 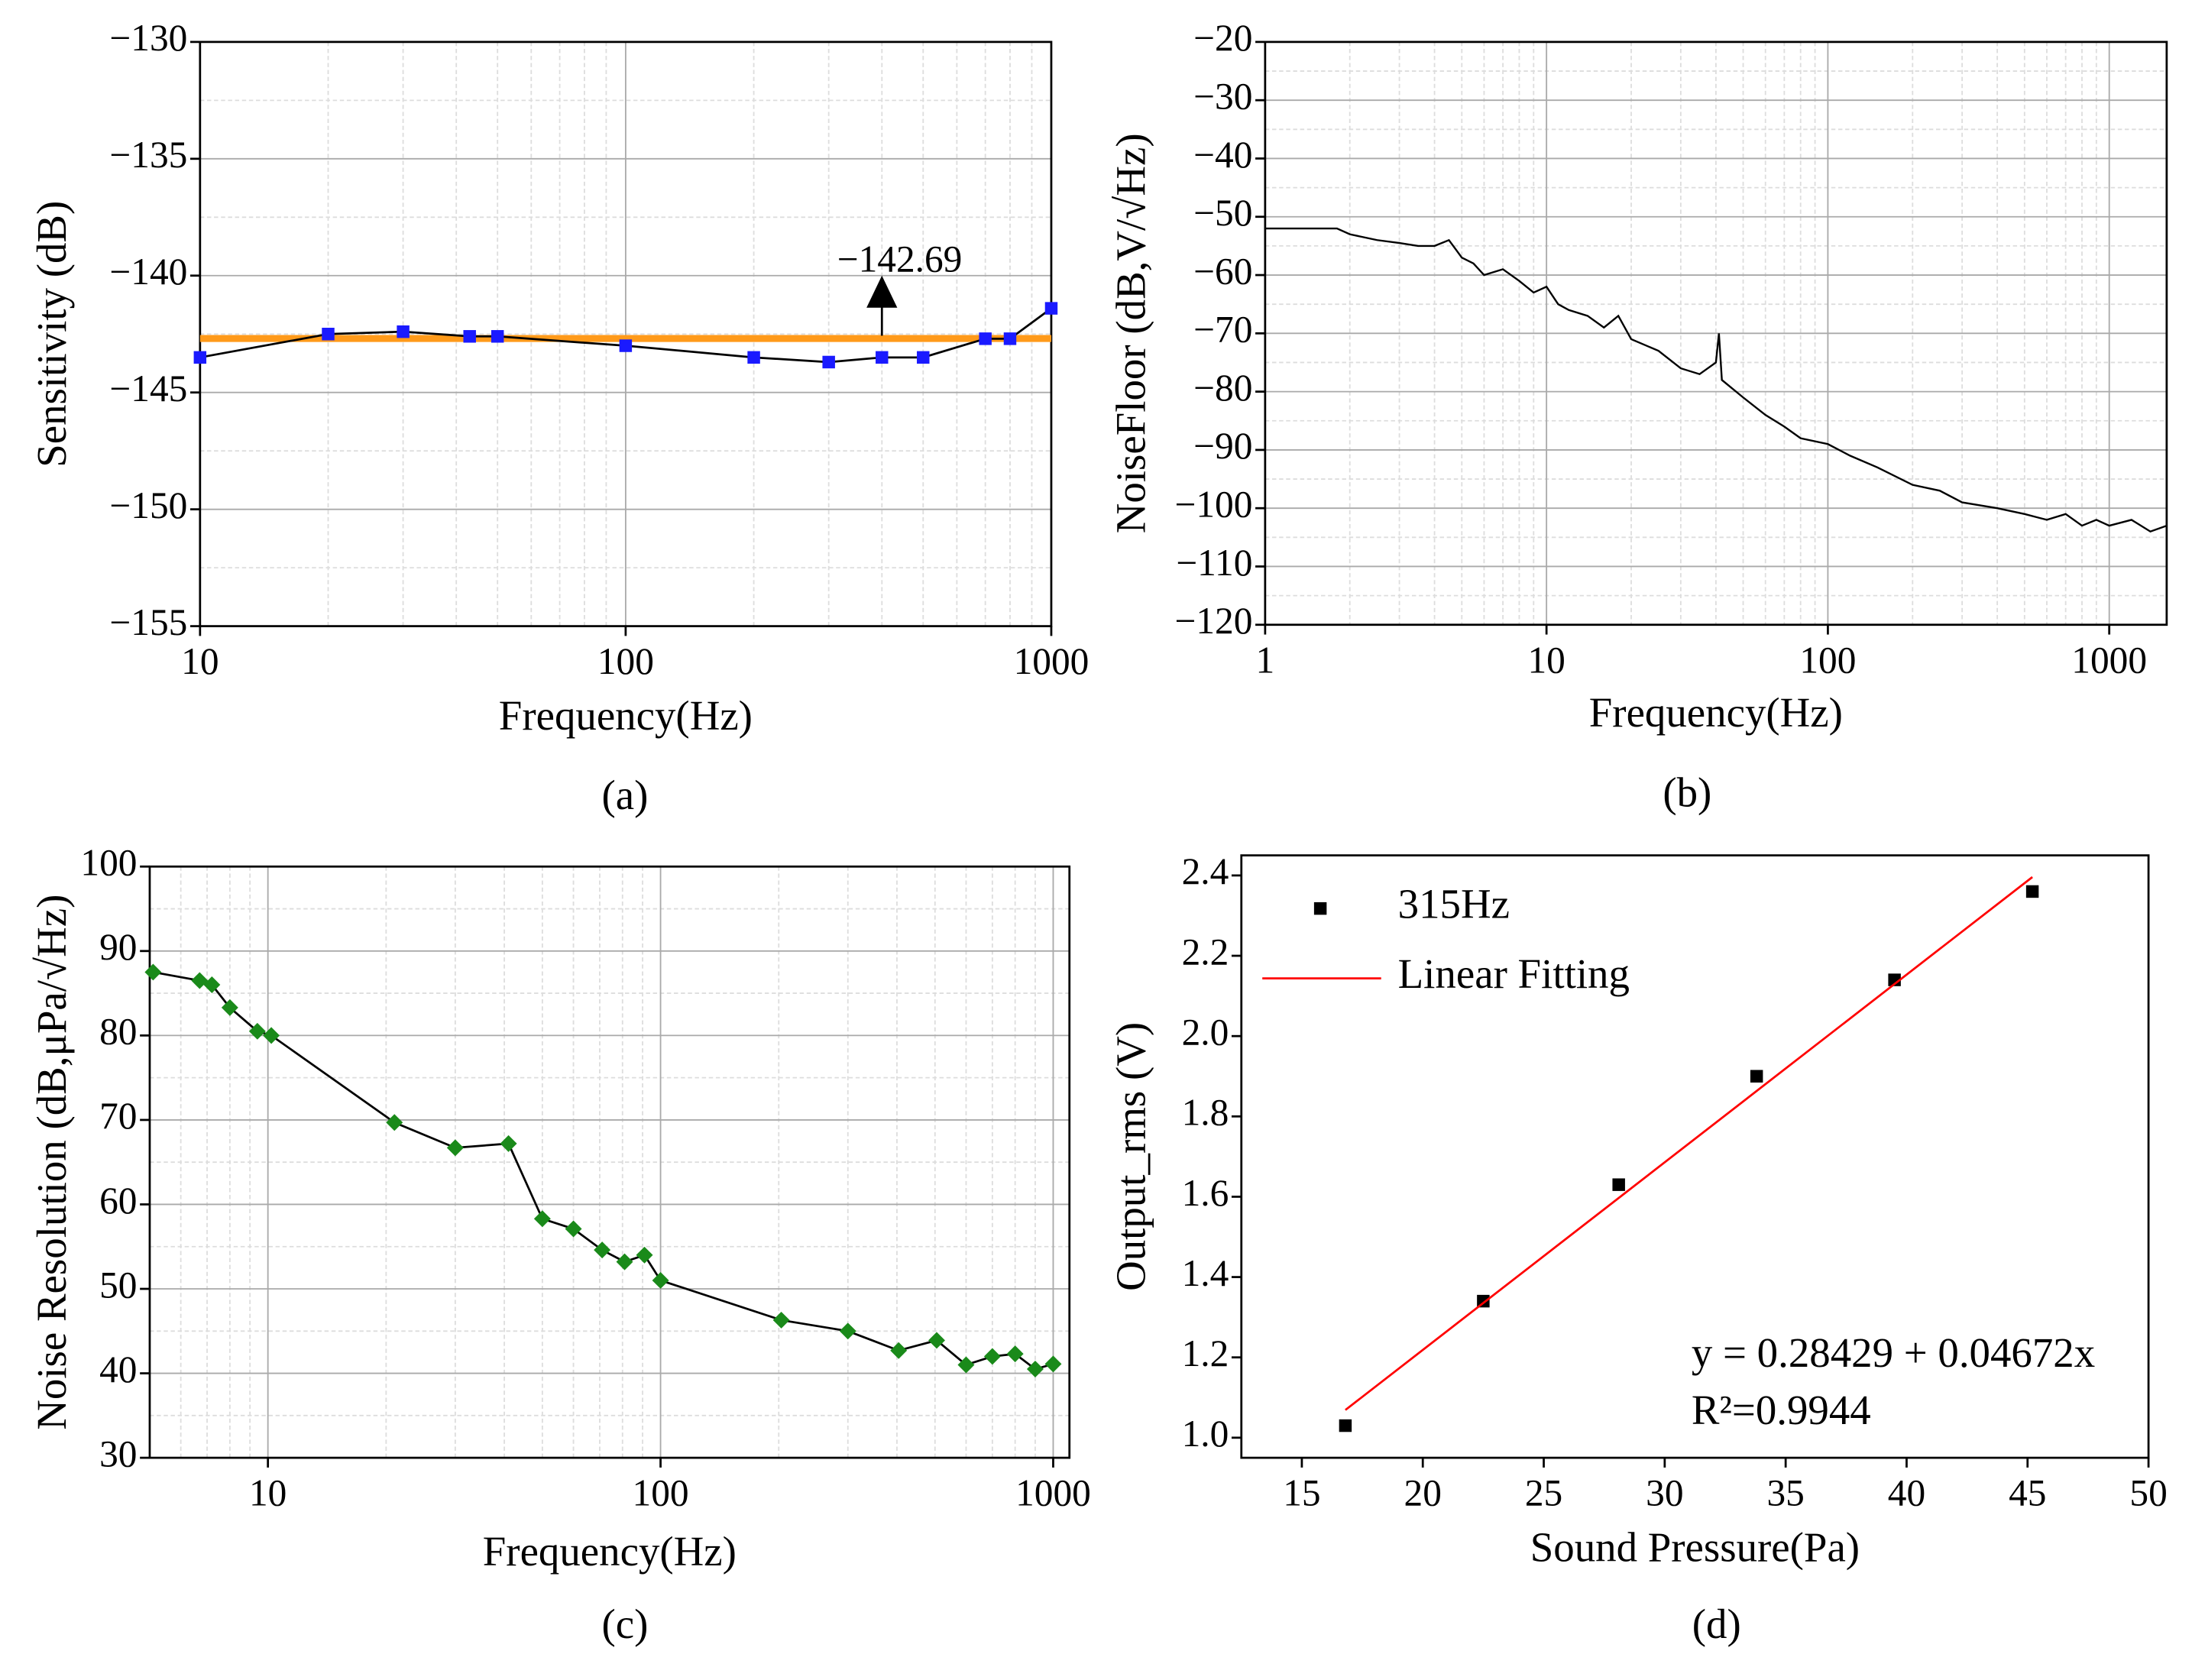 What do you see at coordinates (1716, 1624) in the screenshot?
I see `panel-label: (d)` at bounding box center [1716, 1624].